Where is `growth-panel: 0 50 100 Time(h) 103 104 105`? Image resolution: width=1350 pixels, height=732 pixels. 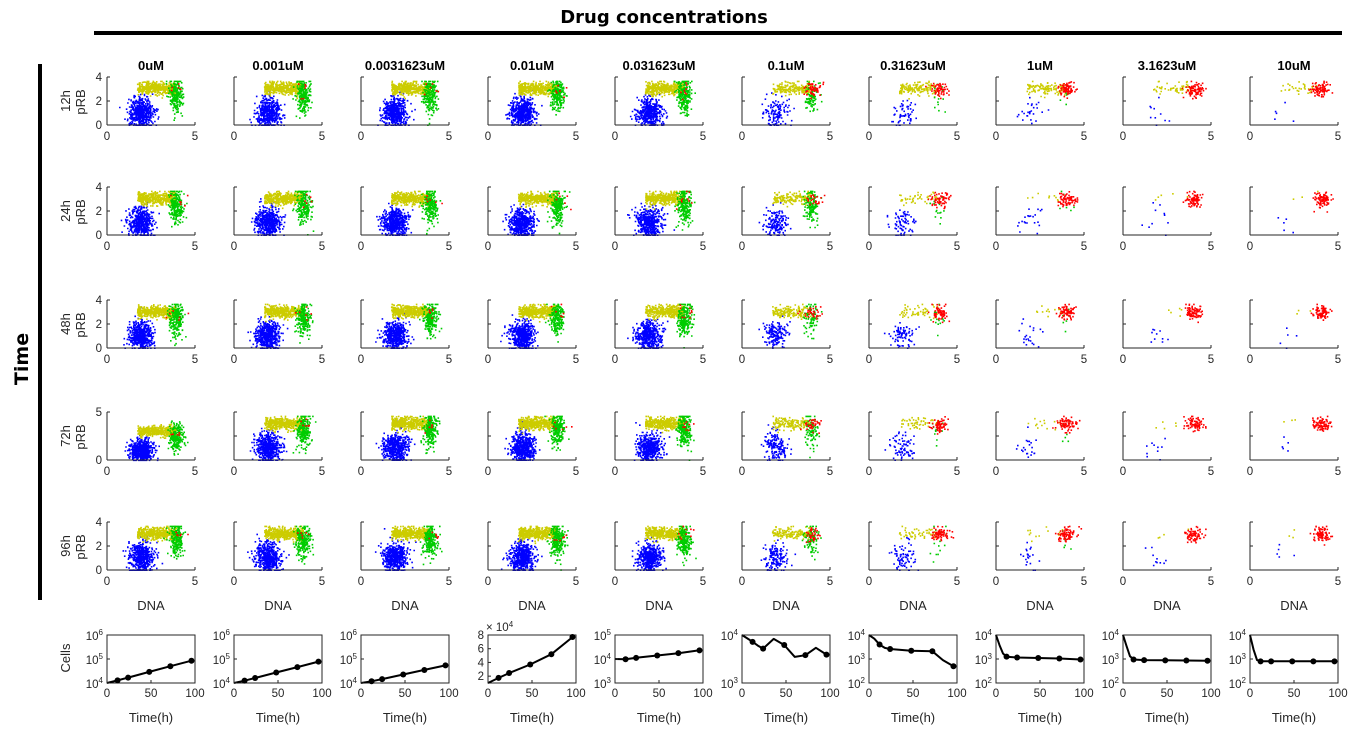
growth-panel: 0 50 100 Time(h) 103 104 105 is located at coordinates (653, 676).